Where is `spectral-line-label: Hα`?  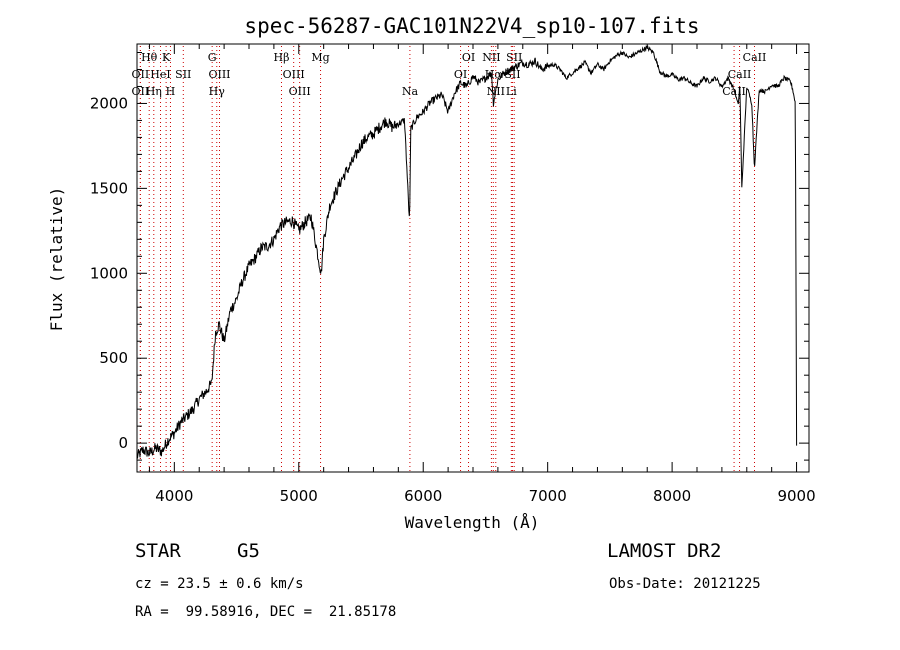
spectral-line-label: Hα is located at coordinates (494, 74).